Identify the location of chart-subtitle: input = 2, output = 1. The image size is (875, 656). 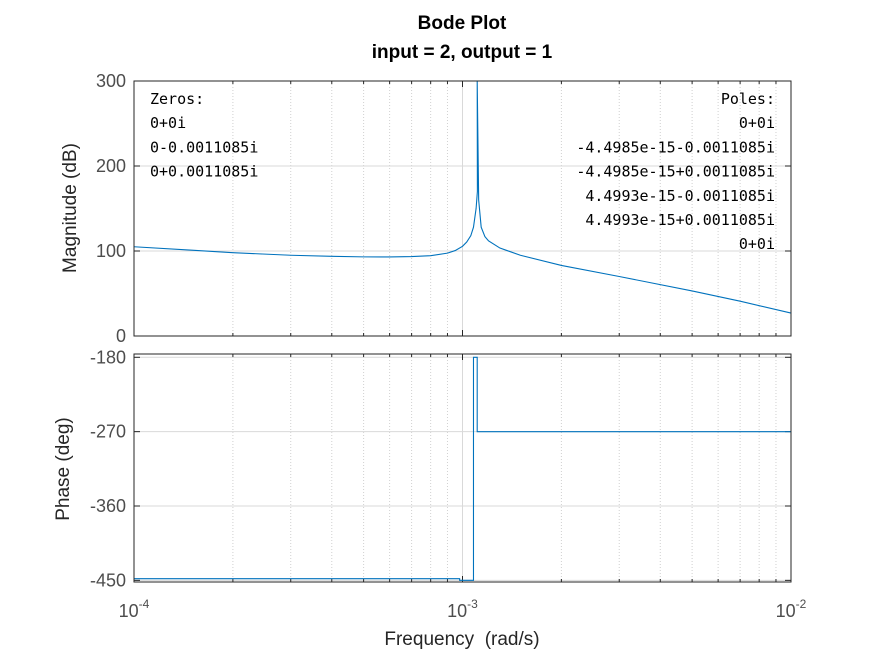
(462, 52).